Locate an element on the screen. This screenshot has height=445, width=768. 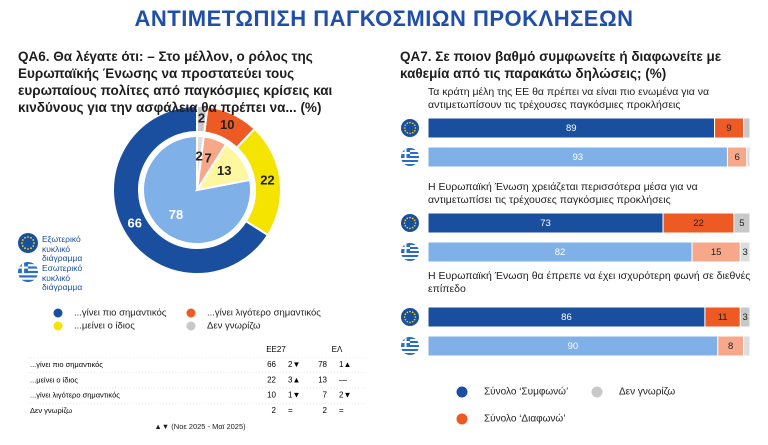
cell: 66 is located at coordinates (271, 364).